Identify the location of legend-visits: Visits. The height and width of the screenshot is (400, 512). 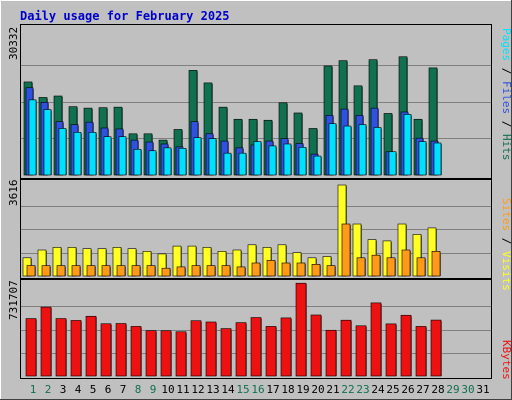
(506, 271).